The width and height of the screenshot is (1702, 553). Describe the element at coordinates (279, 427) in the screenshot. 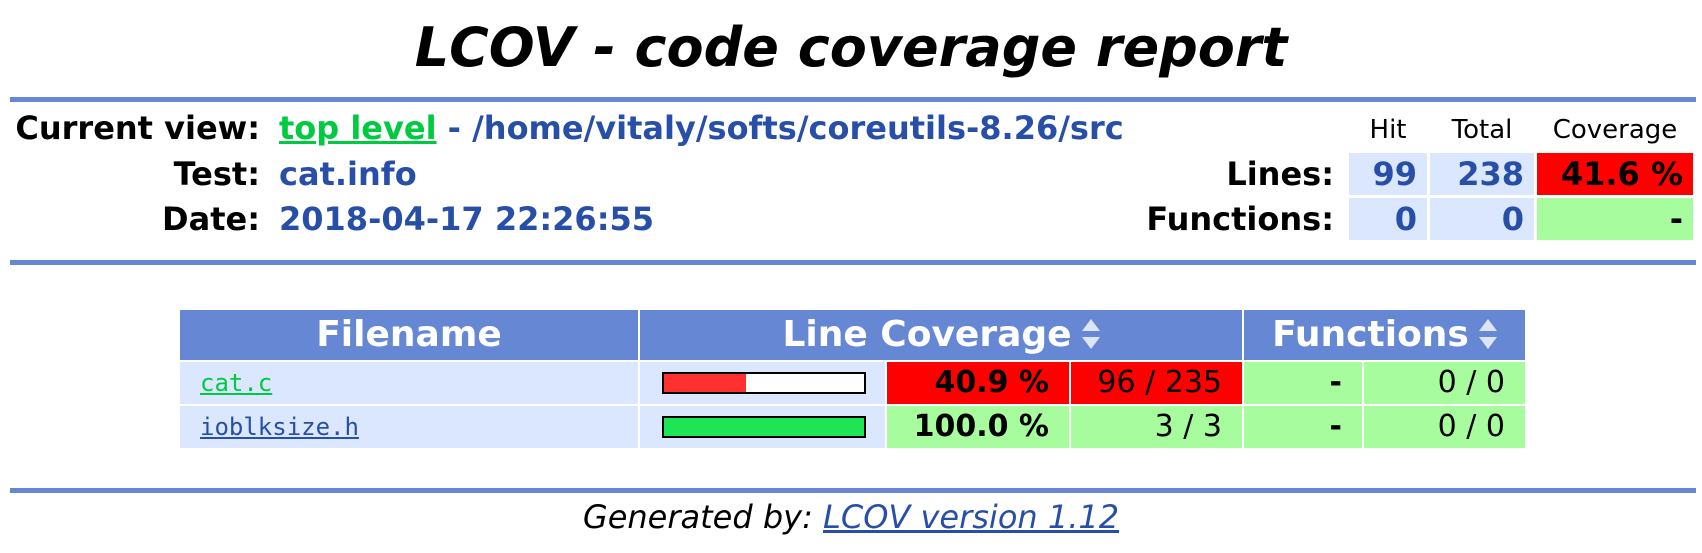

I see `file-link: ioblksize.h` at that location.